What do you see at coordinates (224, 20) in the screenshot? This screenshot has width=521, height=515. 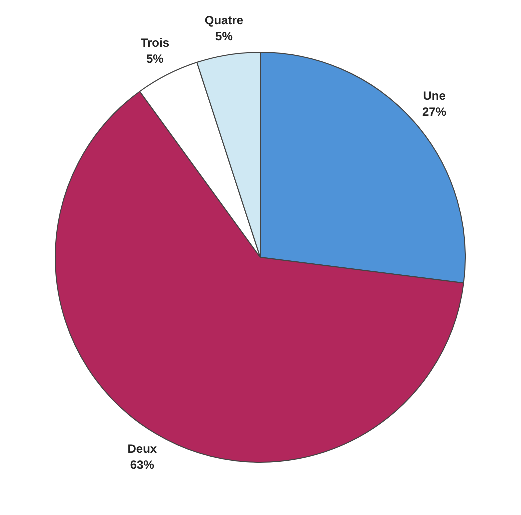 I see `slice-label: Quatre` at bounding box center [224, 20].